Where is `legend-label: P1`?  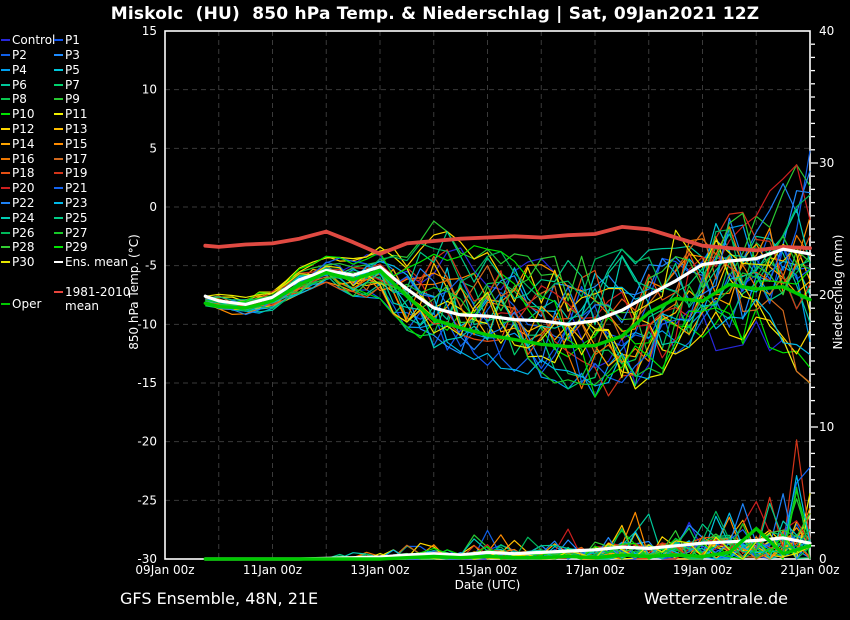
legend-label: P1 is located at coordinates (72, 40).